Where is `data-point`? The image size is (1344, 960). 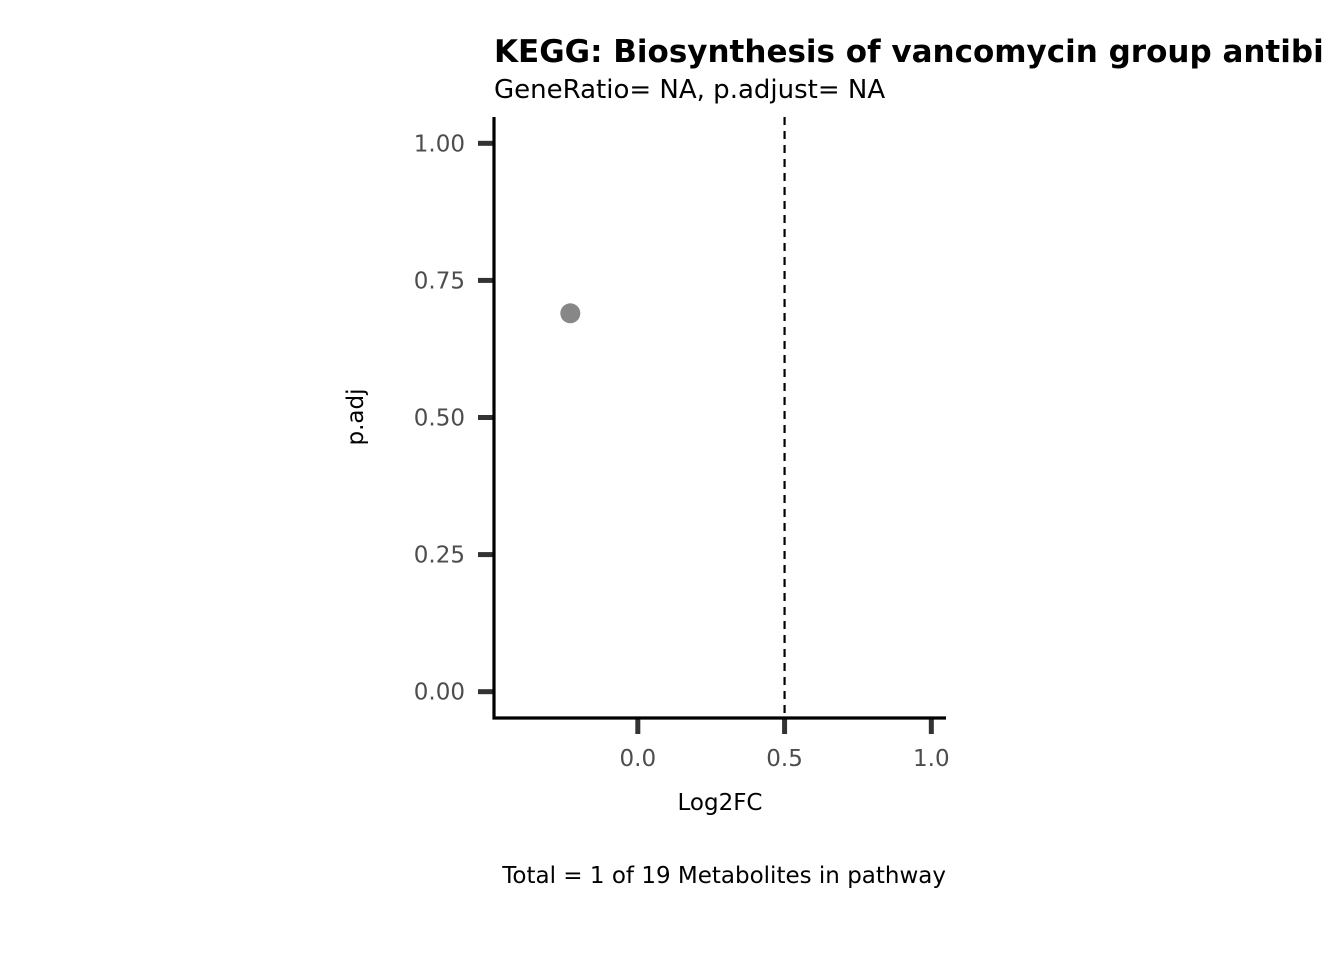 data-point is located at coordinates (570, 313).